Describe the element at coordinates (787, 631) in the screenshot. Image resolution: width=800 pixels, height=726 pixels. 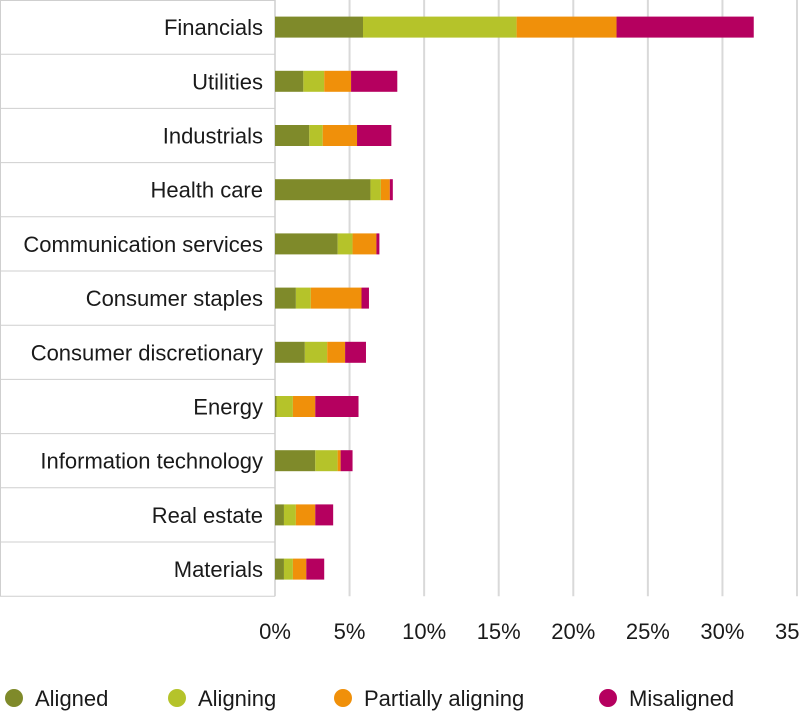
I see `x-tick-label-35: 35%` at that location.